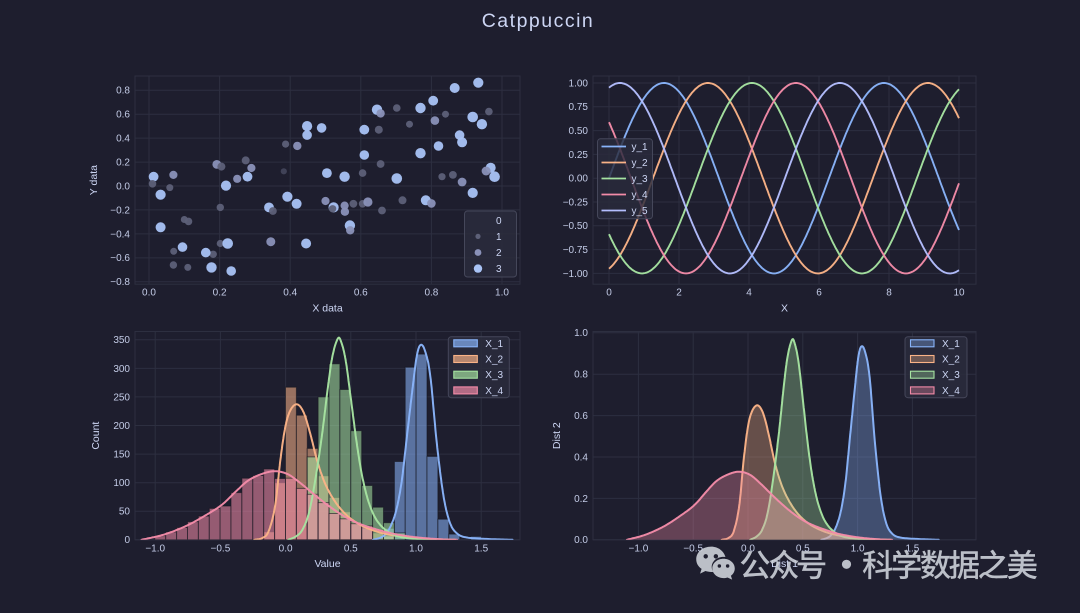 The image size is (1080, 613). I want to click on svg-text: 1, so click(499, 237).